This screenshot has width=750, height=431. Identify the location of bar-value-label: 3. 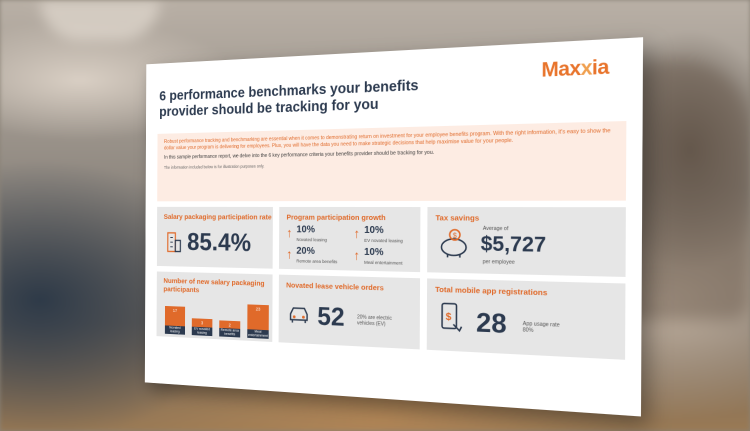
(202, 323).